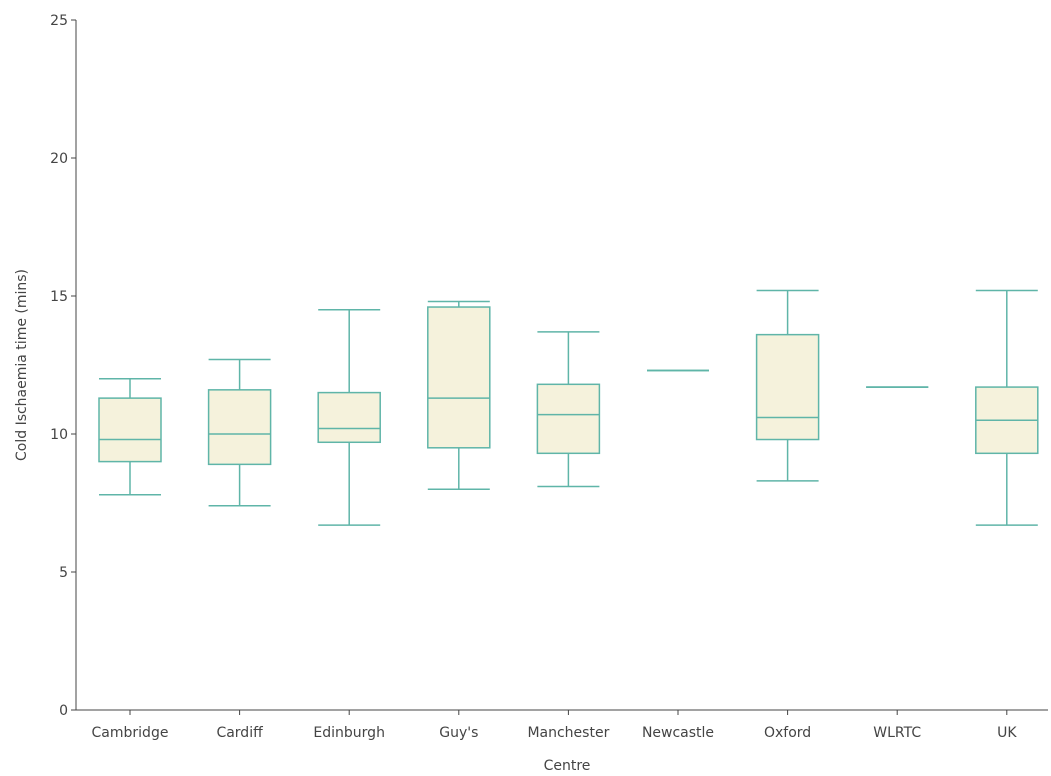  I want to click on x-tick-label: Edinburgh, so click(349, 733).